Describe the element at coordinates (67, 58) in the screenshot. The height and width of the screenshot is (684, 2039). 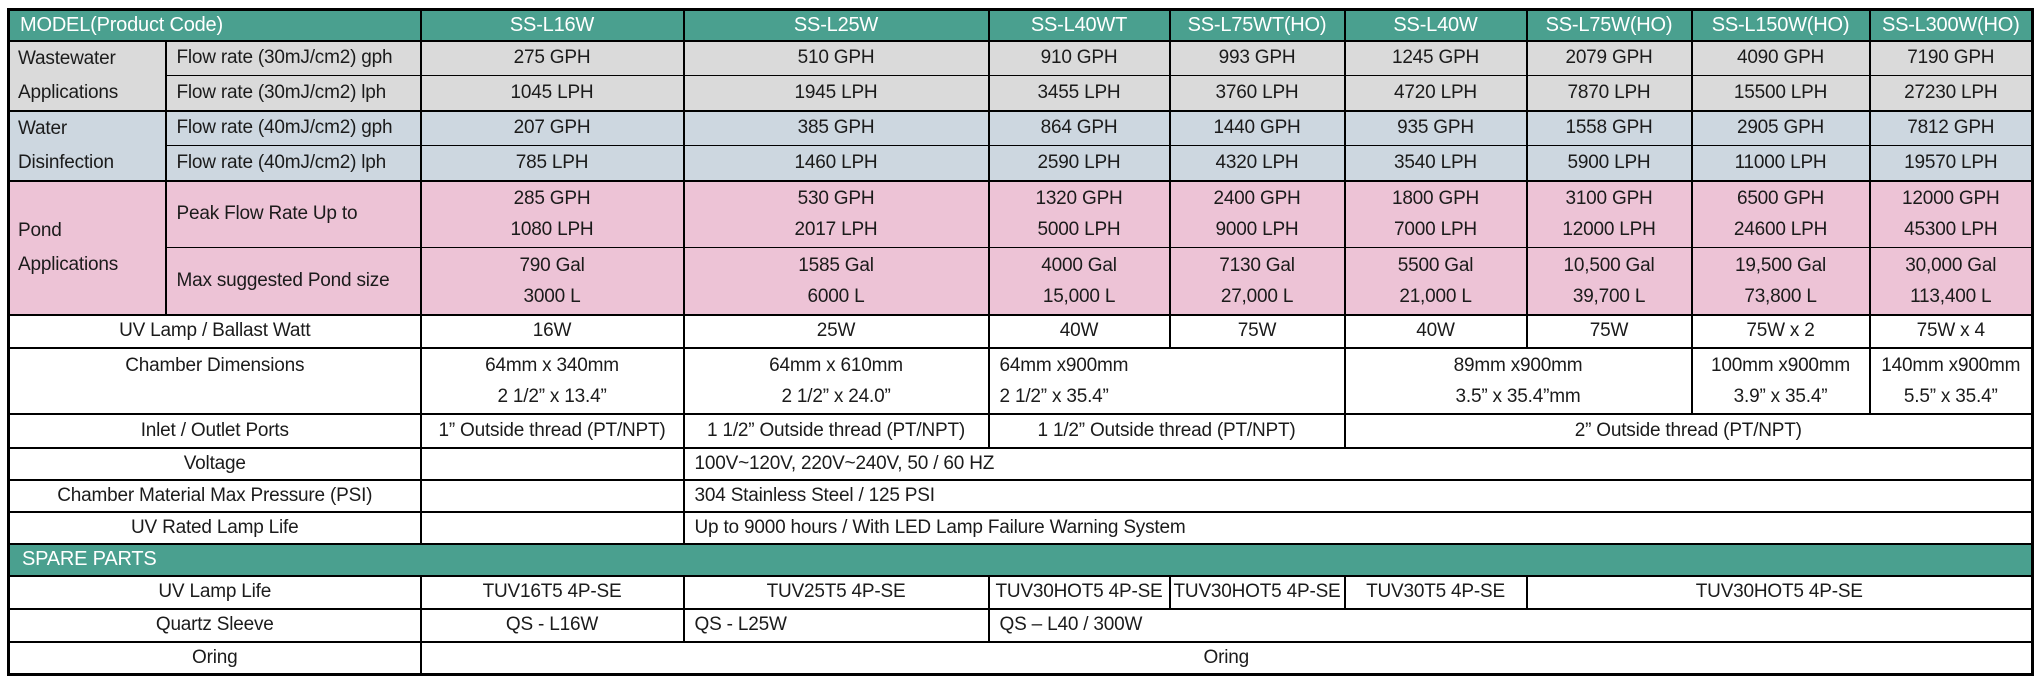
I see `group-label-line: Wastewater` at that location.